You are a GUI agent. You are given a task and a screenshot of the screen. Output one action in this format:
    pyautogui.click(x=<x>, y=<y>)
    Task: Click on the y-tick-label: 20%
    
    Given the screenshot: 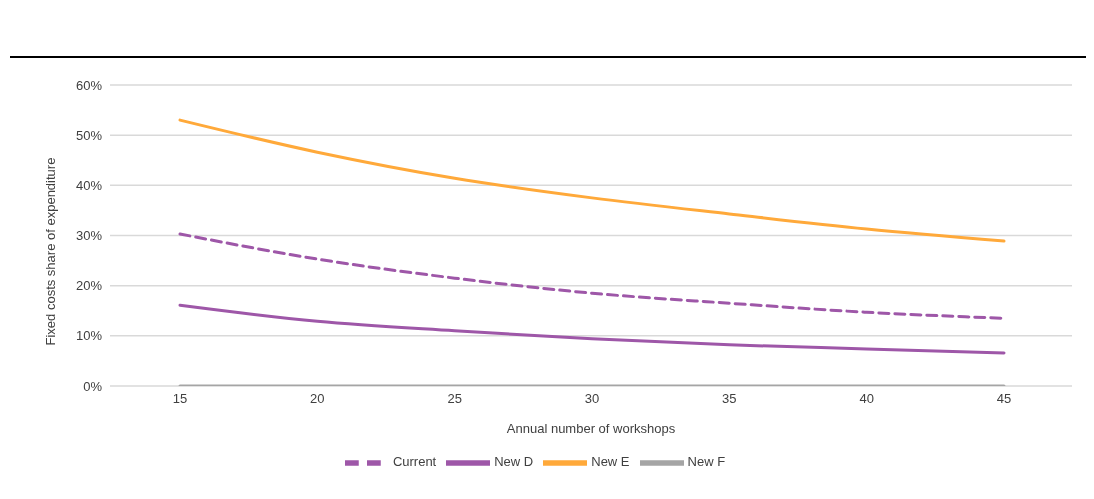 What is the action you would take?
    pyautogui.click(x=89, y=286)
    